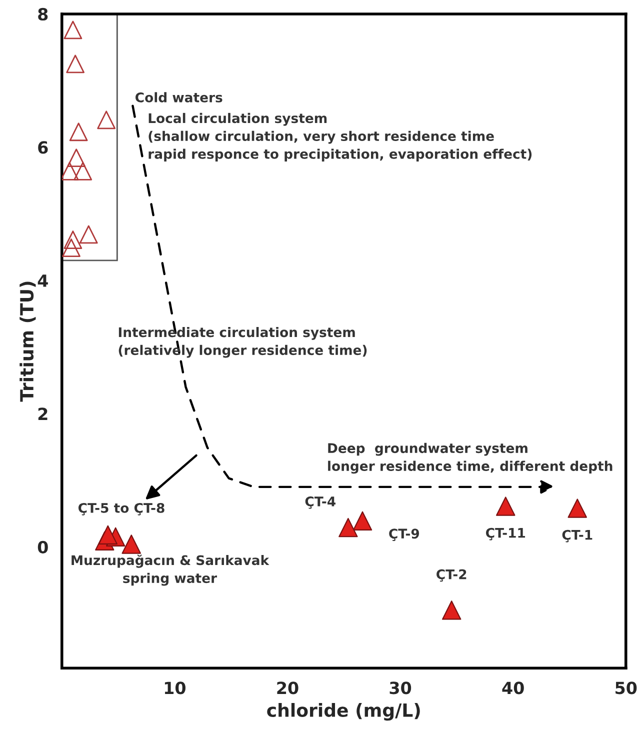 The image size is (638, 735). I want to click on annotation: Deep groundwater system longer residence time, different depth, so click(470, 458).